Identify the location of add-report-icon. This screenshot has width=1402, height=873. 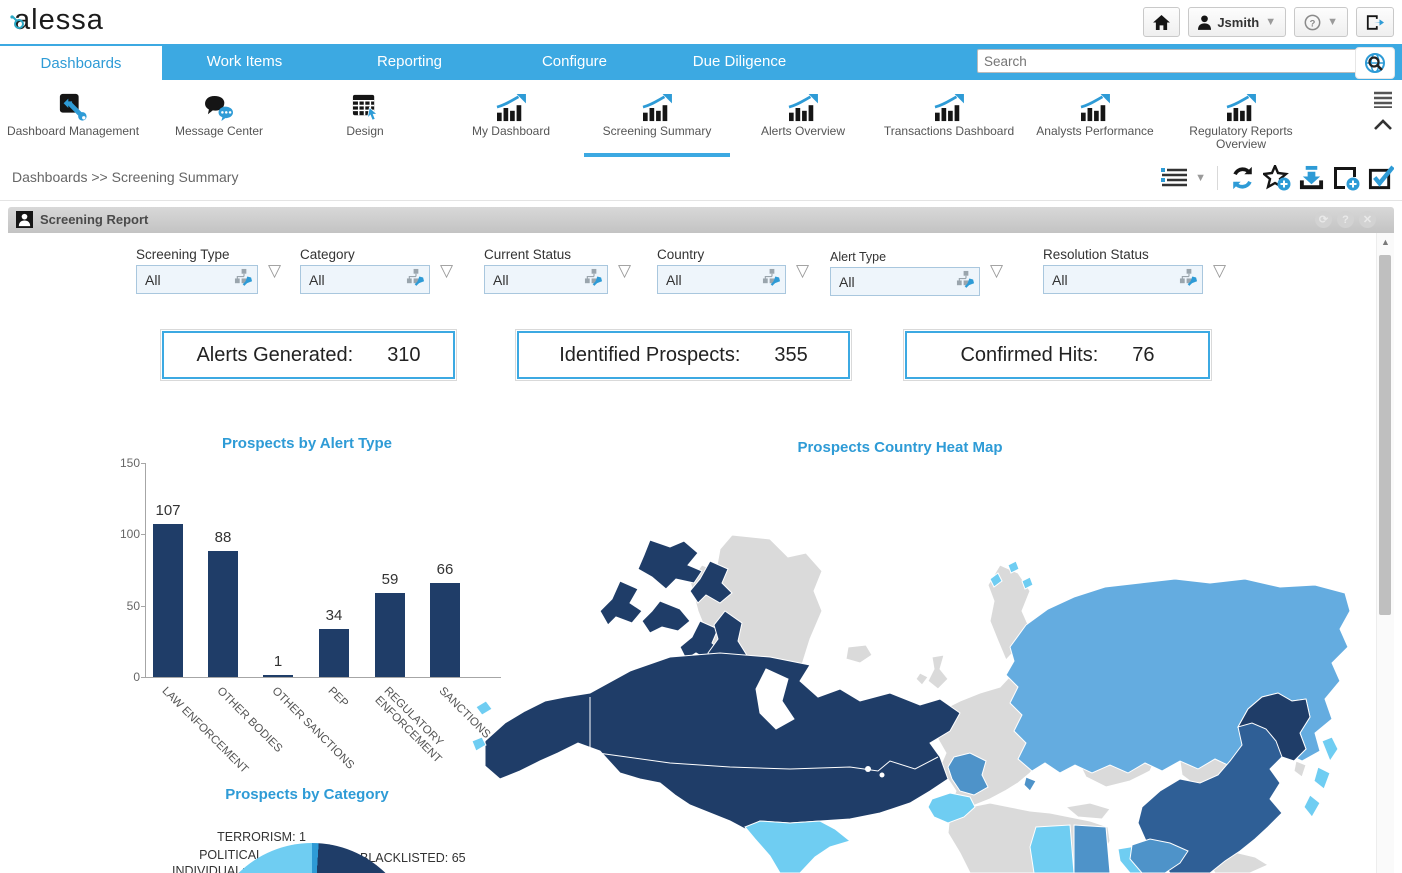
(1347, 179).